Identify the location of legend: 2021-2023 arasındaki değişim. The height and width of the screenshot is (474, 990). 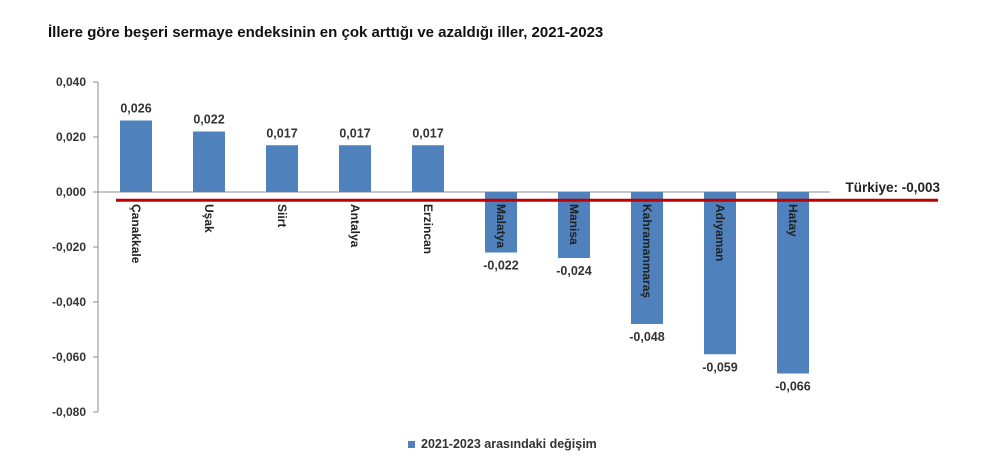
(502, 444).